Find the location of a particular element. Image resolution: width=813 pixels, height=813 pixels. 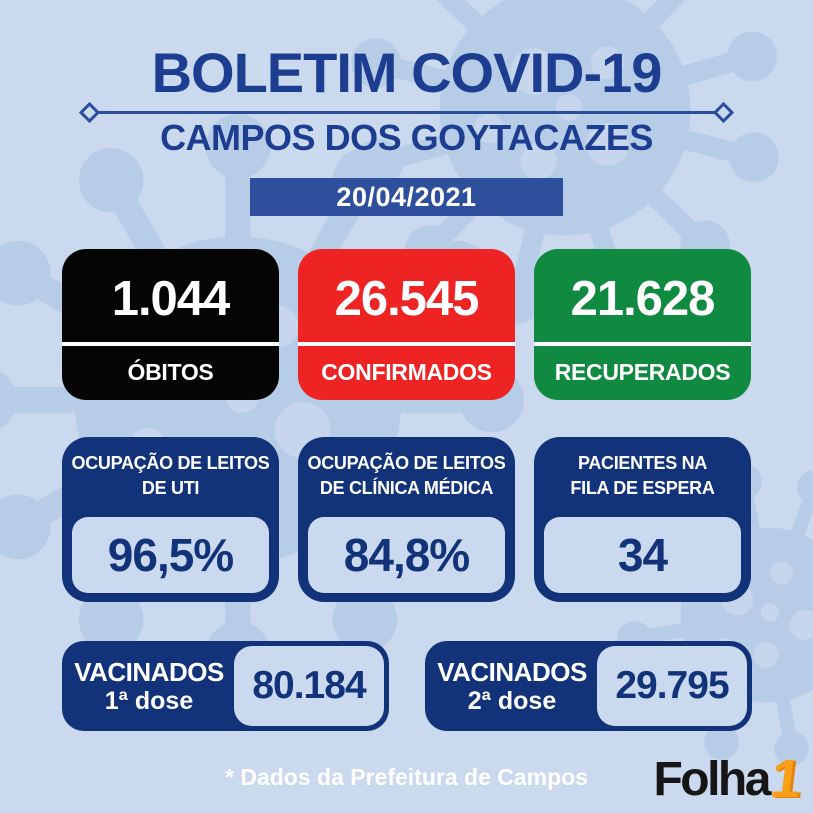

dose1-value-panel: 80.184 is located at coordinates (309, 686).